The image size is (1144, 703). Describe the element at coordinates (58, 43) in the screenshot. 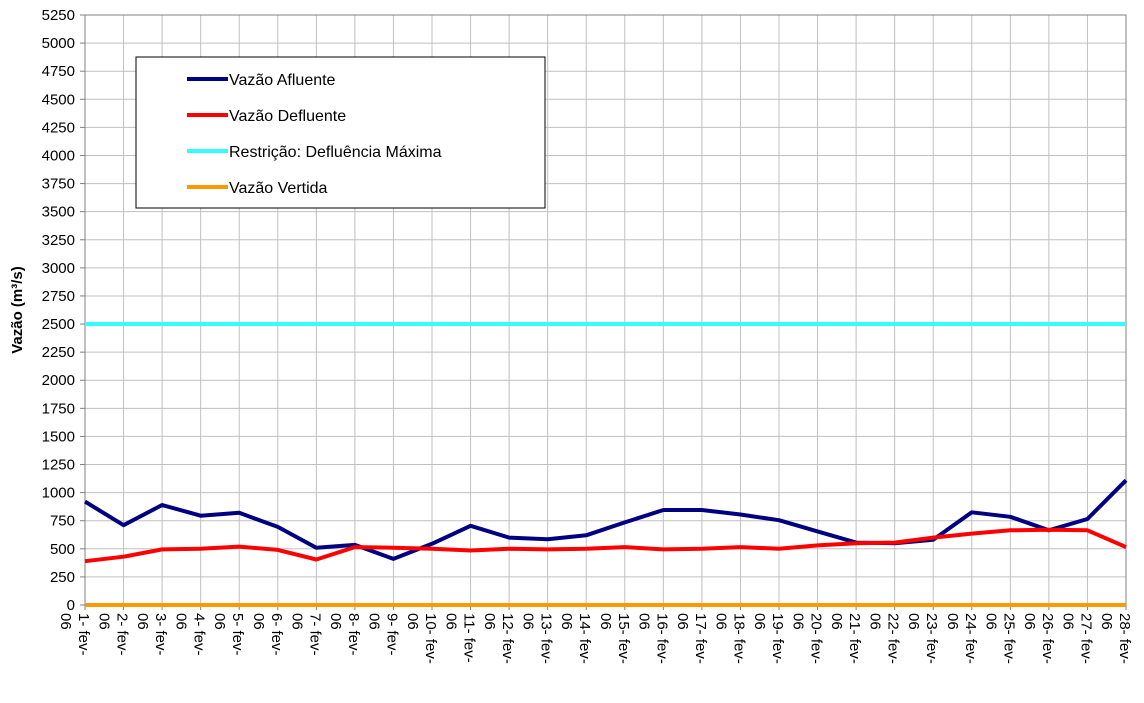

I see `y-tick-label: 5000` at that location.